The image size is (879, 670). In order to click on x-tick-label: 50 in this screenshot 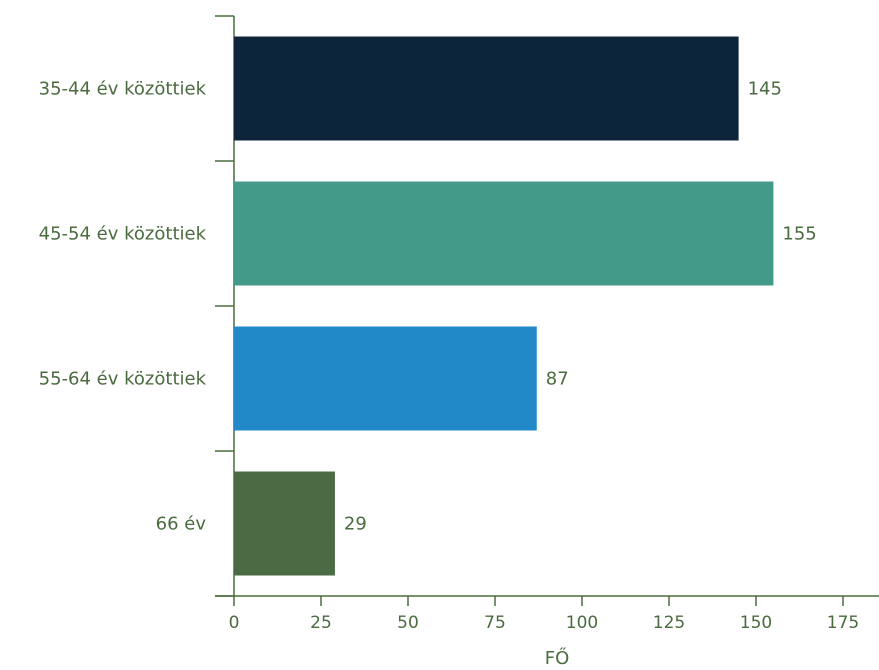, I will do `click(408, 623)`.